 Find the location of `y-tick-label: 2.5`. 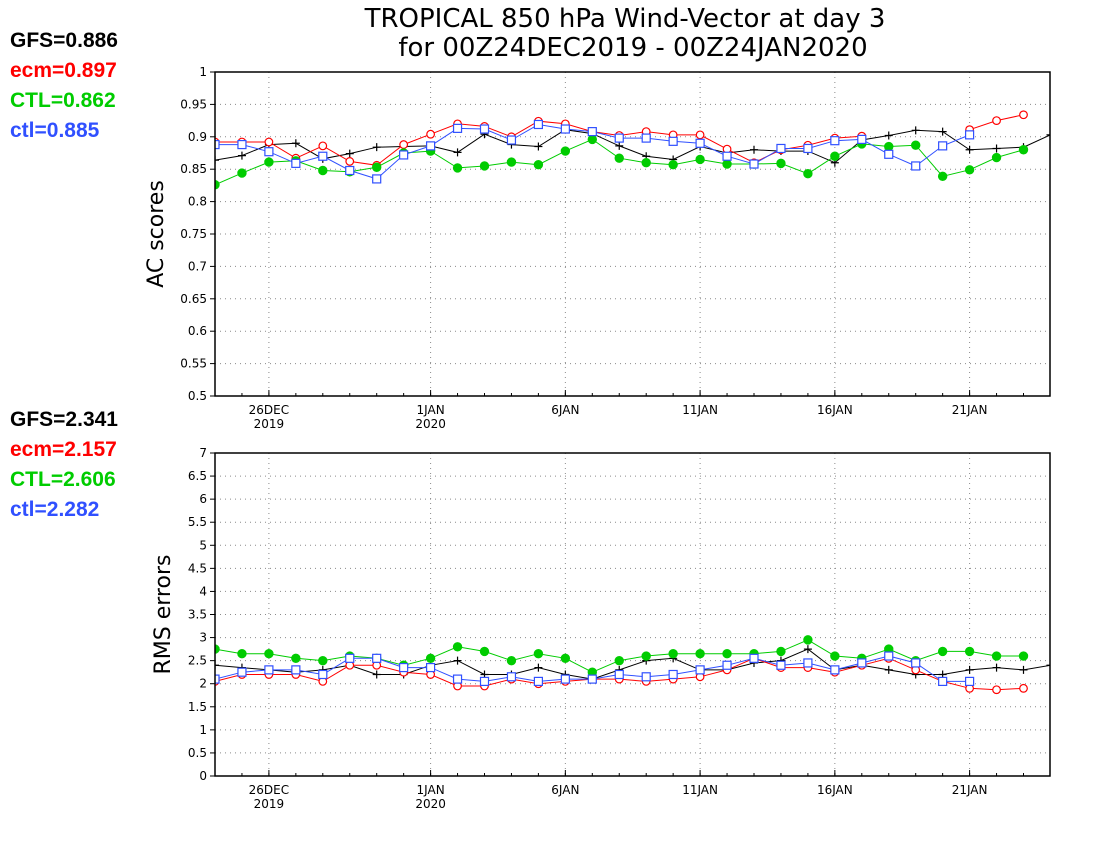

y-tick-label: 2.5 is located at coordinates (197, 661).